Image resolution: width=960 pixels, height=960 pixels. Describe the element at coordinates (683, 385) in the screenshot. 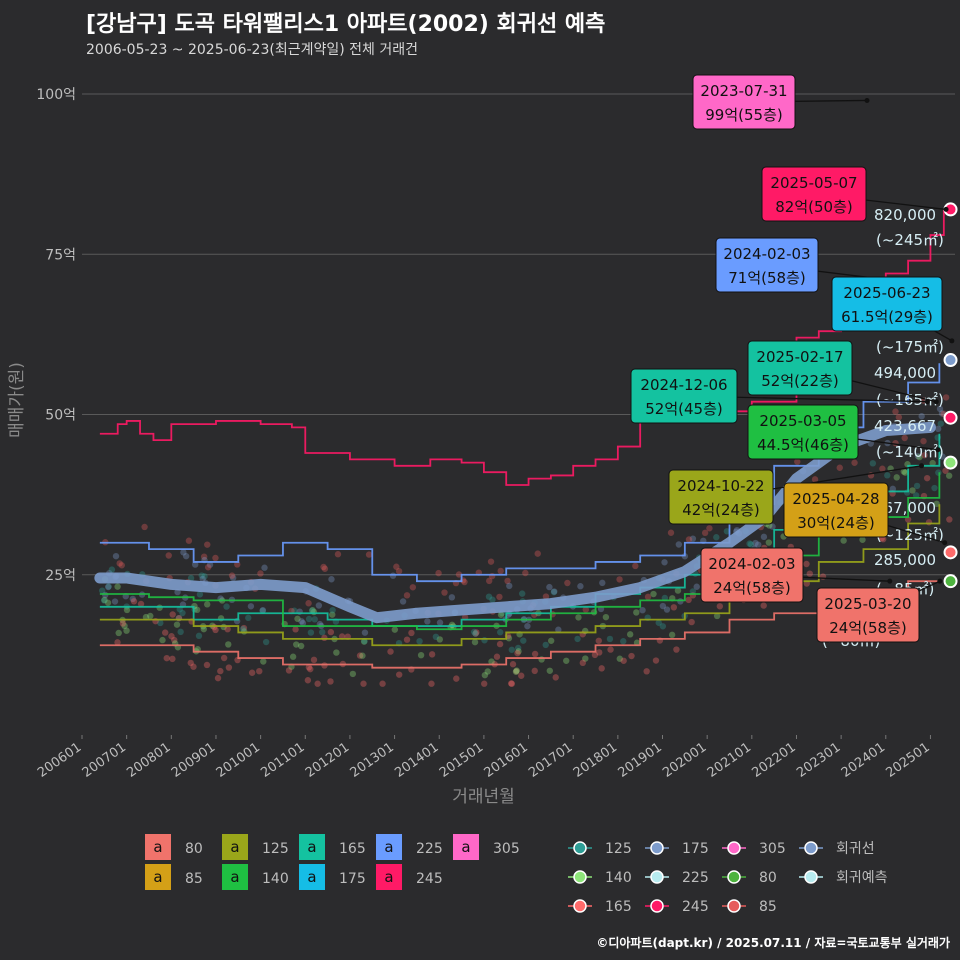

I see `highlight-date: 2024-12-06` at that location.